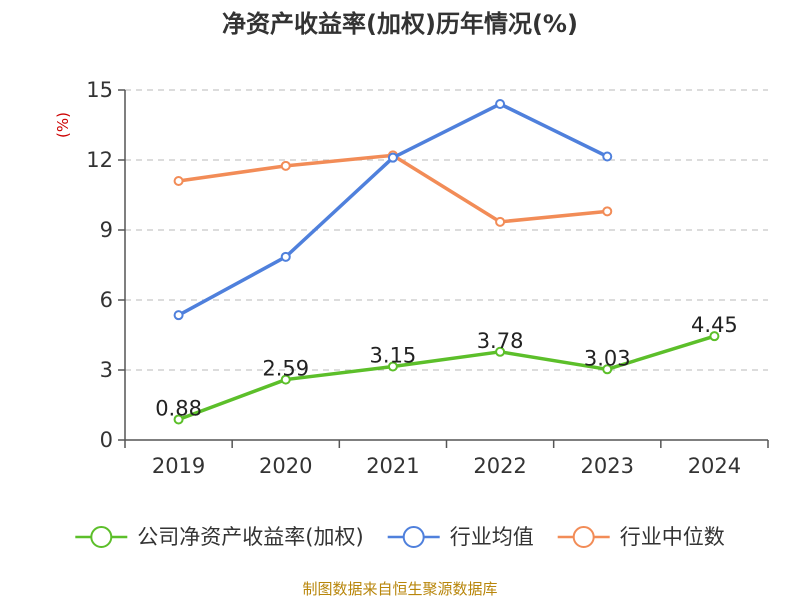 The image size is (800, 600). I want to click on data-label: 0.88, so click(178, 408).